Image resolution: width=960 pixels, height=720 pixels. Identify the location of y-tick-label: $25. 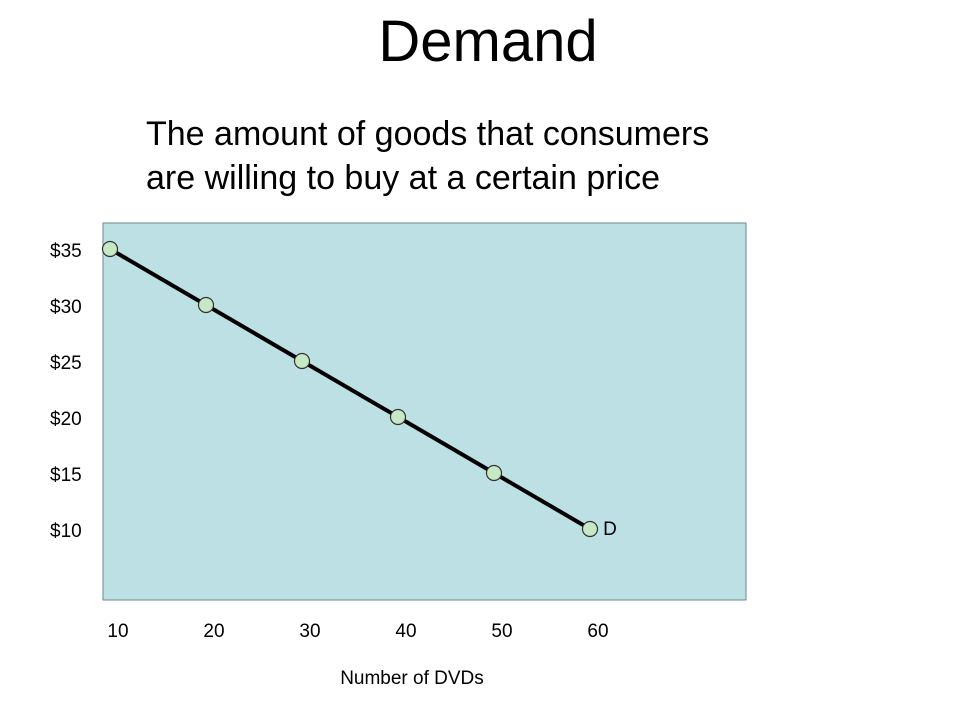
(66, 363).